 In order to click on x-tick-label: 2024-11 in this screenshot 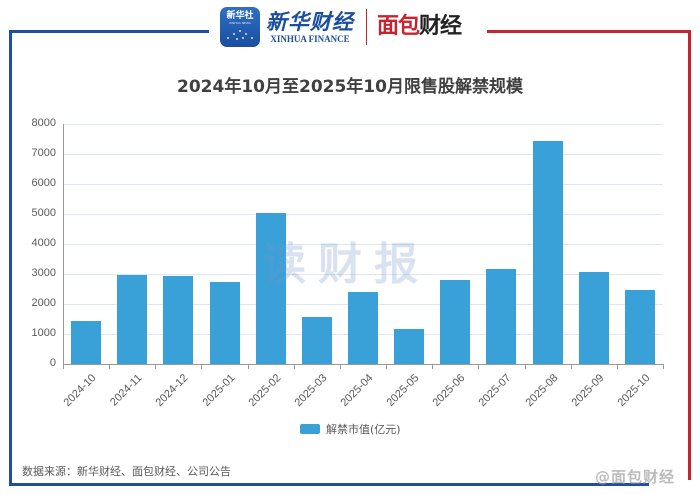, I will do `click(126, 390)`.